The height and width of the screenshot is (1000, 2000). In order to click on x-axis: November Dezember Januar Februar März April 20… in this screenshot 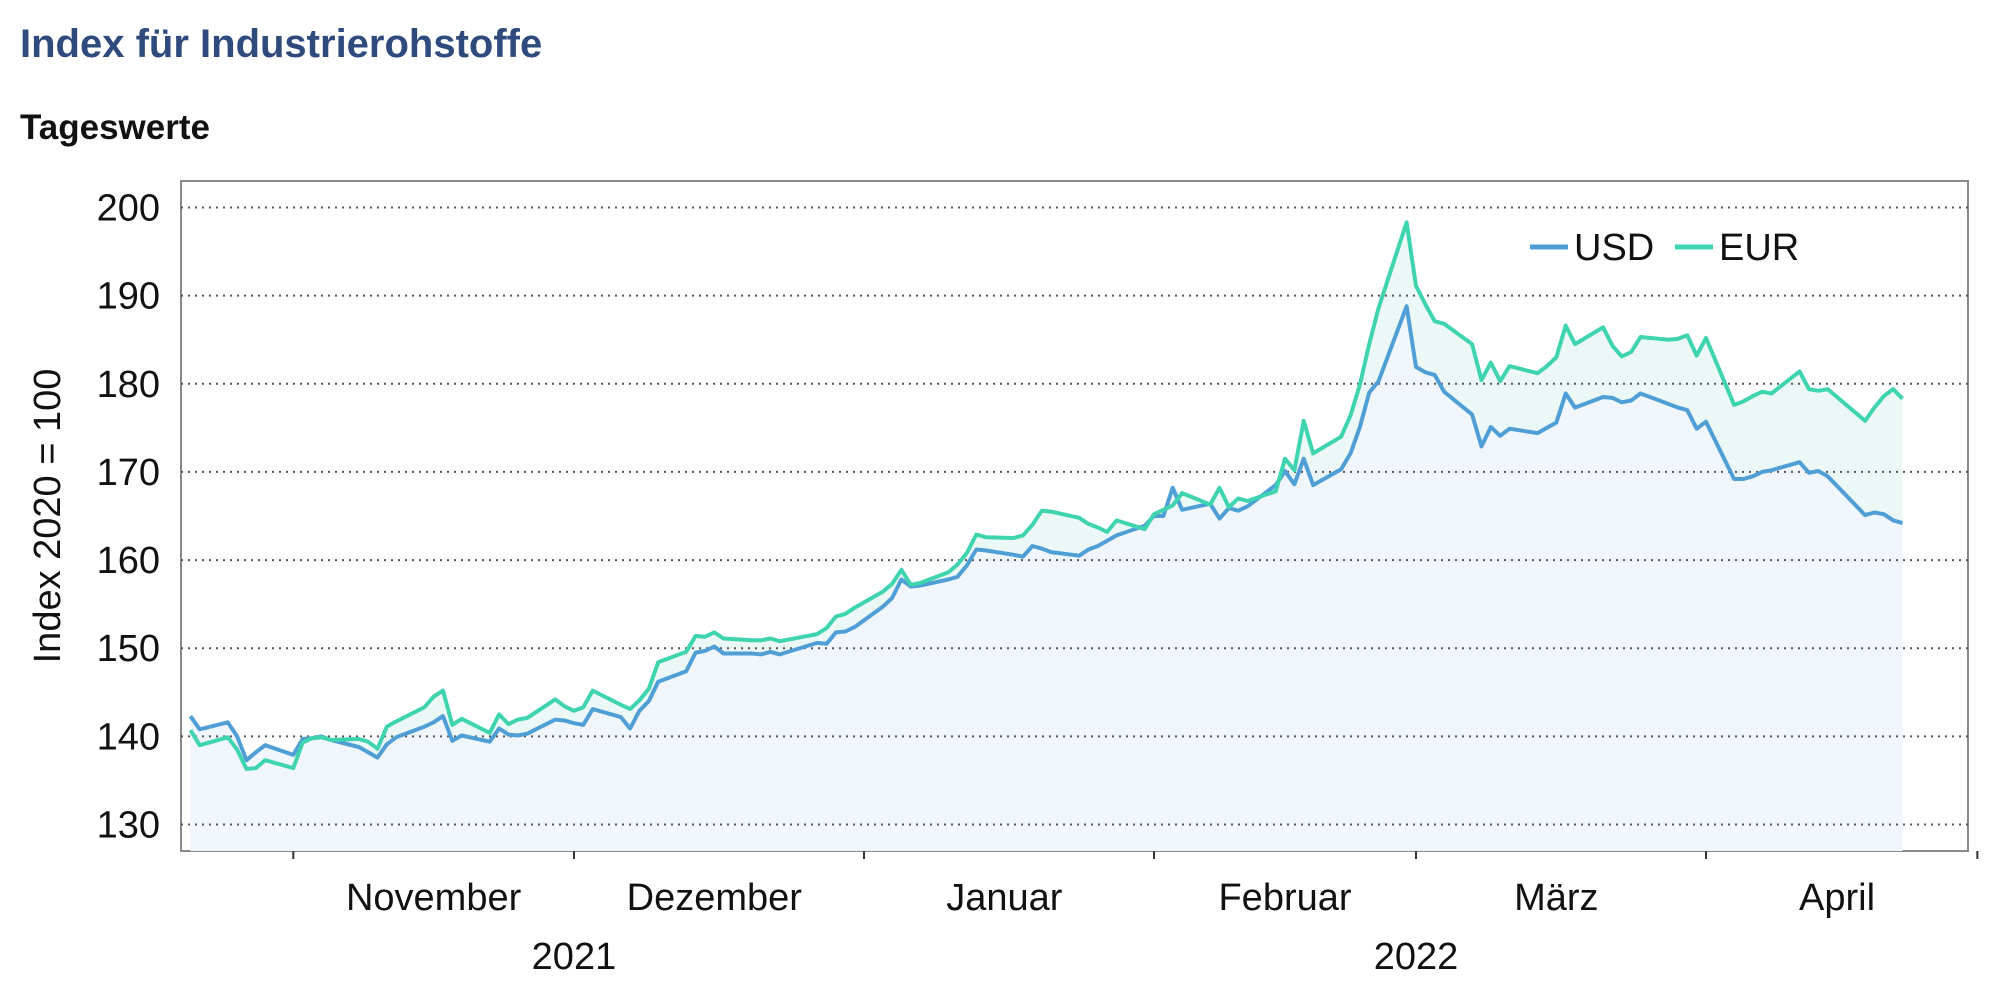, I will do `click(1135, 914)`.